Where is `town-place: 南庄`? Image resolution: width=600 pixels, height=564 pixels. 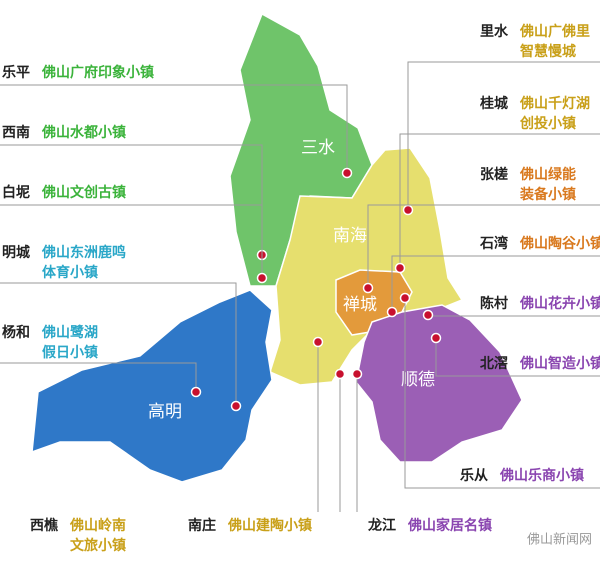 town-place: 南庄 is located at coordinates (202, 525).